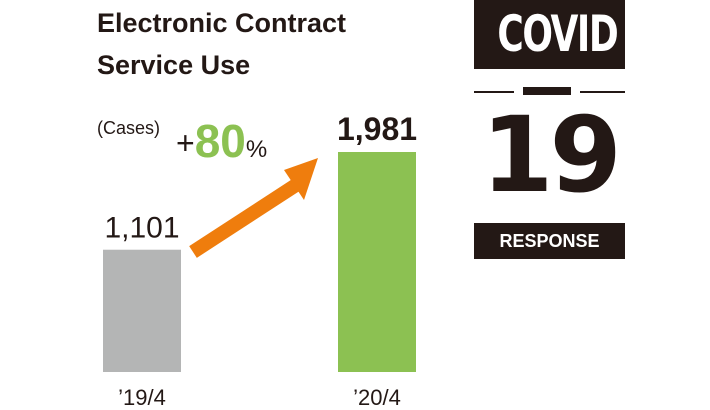  What do you see at coordinates (129, 128) in the screenshot?
I see `unit-label: (Cases)` at bounding box center [129, 128].